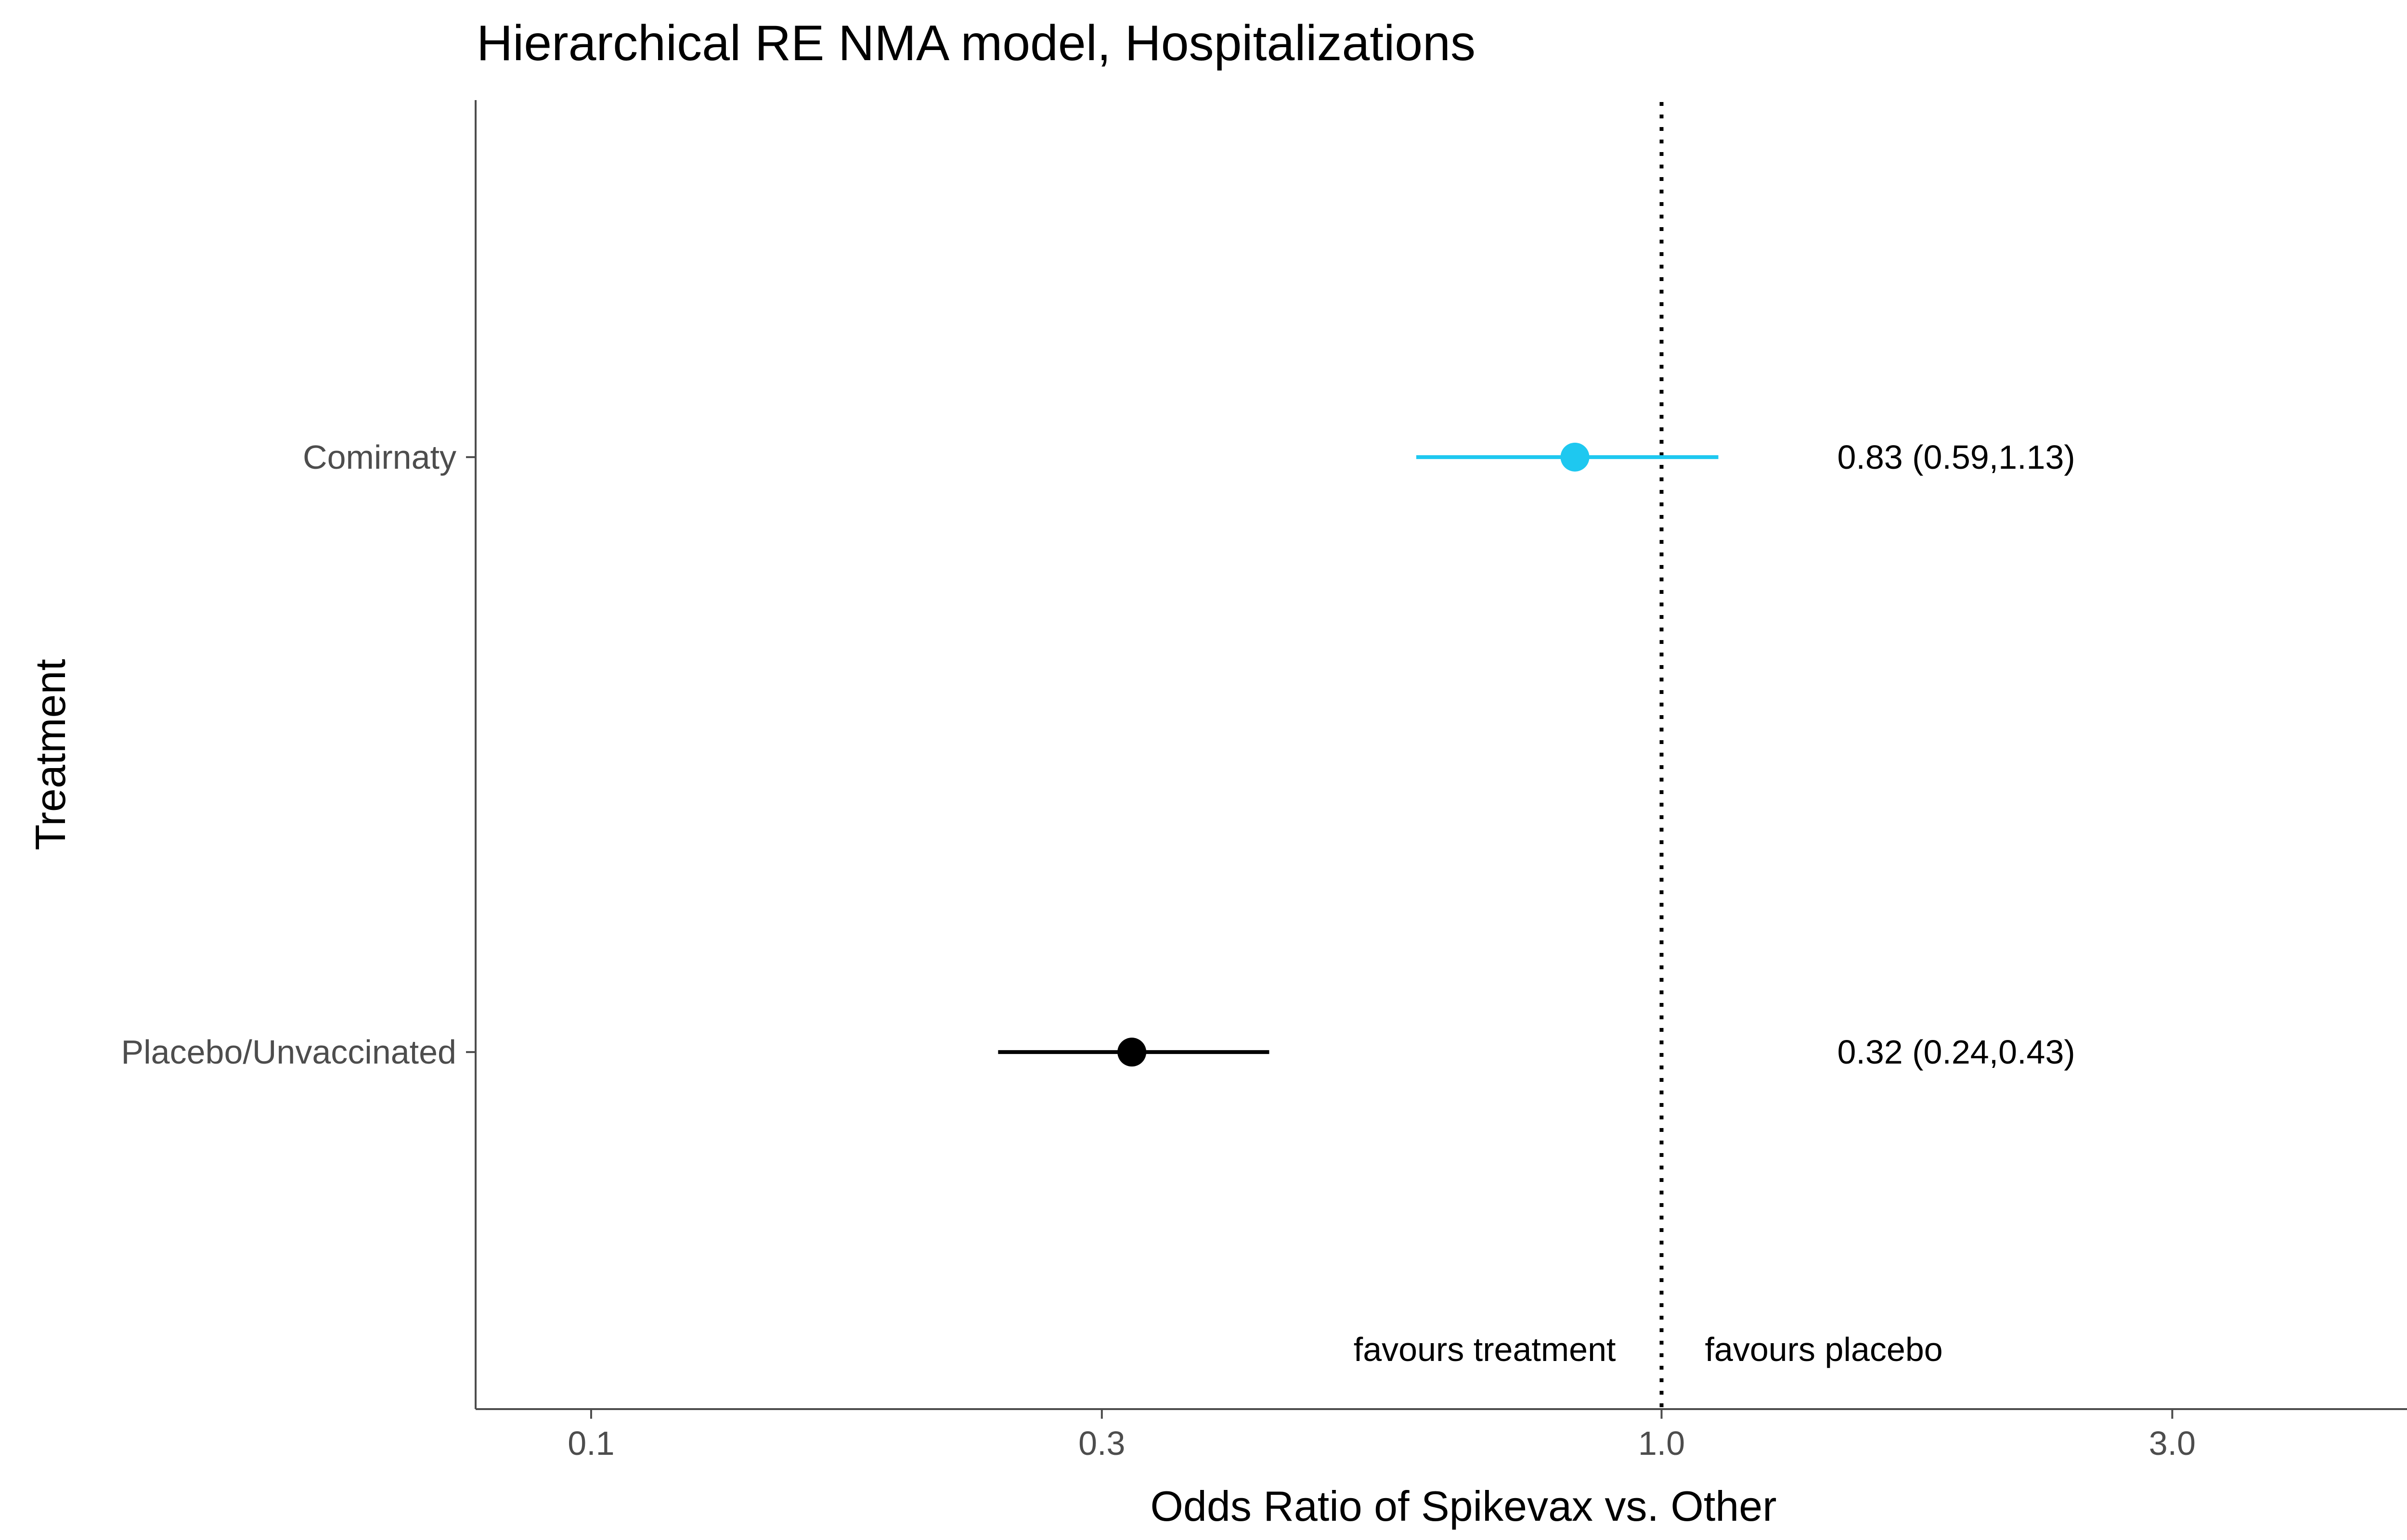  What do you see at coordinates (379, 457) in the screenshot?
I see `y-tick-label: Comirnaty` at bounding box center [379, 457].